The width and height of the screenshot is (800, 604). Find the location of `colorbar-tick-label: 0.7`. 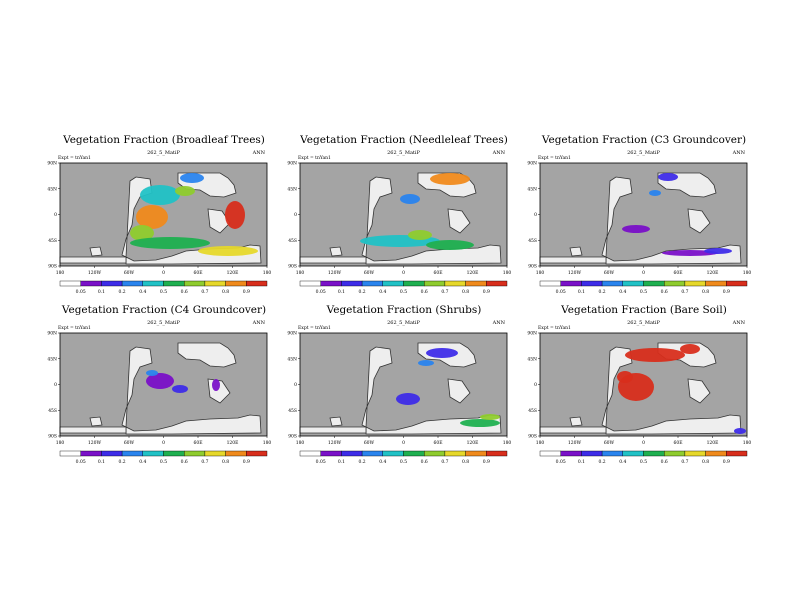

colorbar-tick-label: 0.7 is located at coordinates (444, 292).